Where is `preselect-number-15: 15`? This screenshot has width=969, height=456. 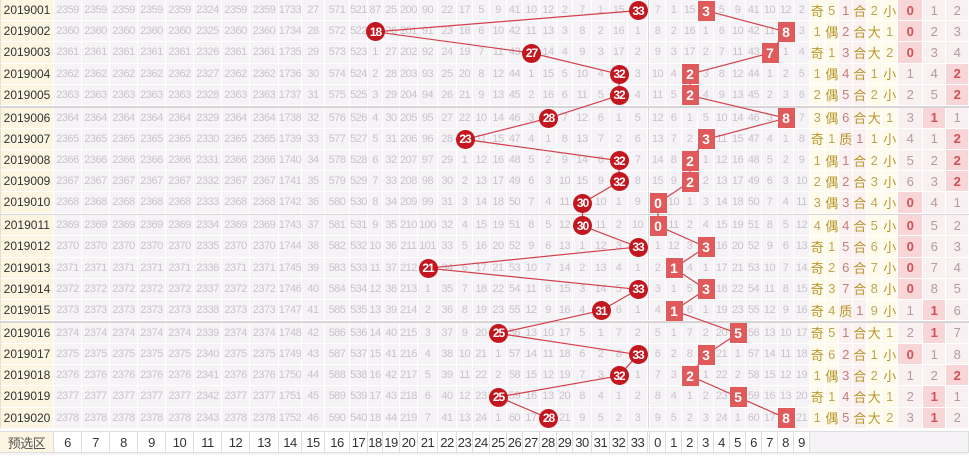
preselect-number-15: 15 is located at coordinates (313, 442).